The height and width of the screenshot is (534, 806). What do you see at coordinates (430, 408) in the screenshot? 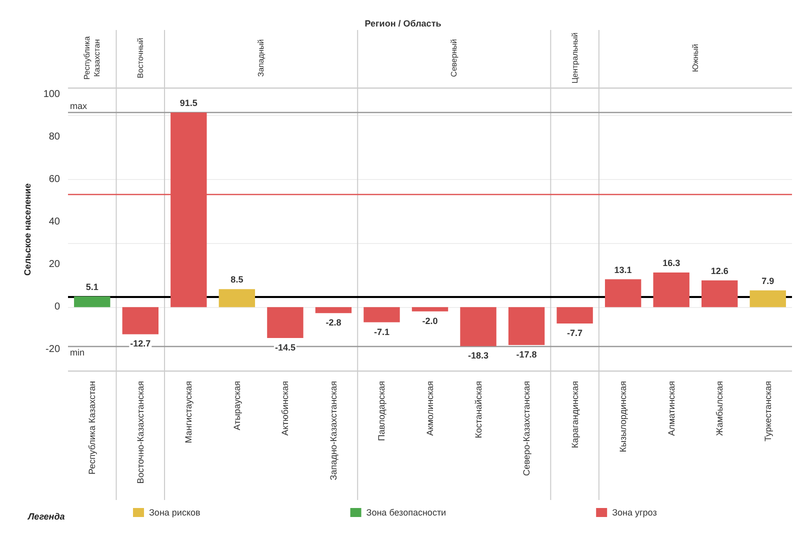
I see `x-tick-label: Акмолинская` at bounding box center [430, 408].